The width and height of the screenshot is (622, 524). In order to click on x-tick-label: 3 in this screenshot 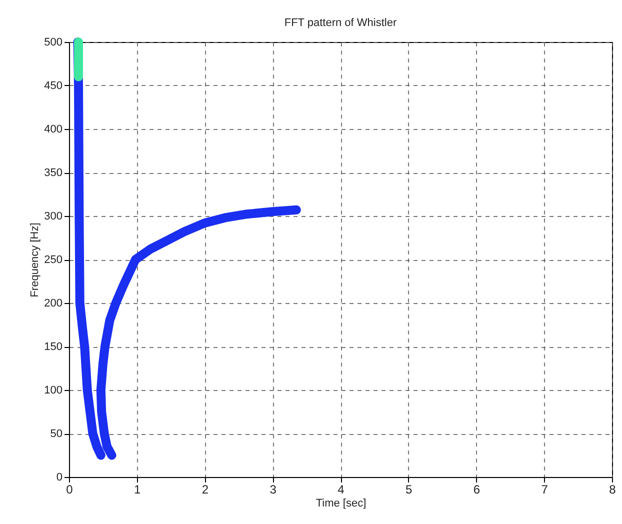, I will do `click(273, 489)`.